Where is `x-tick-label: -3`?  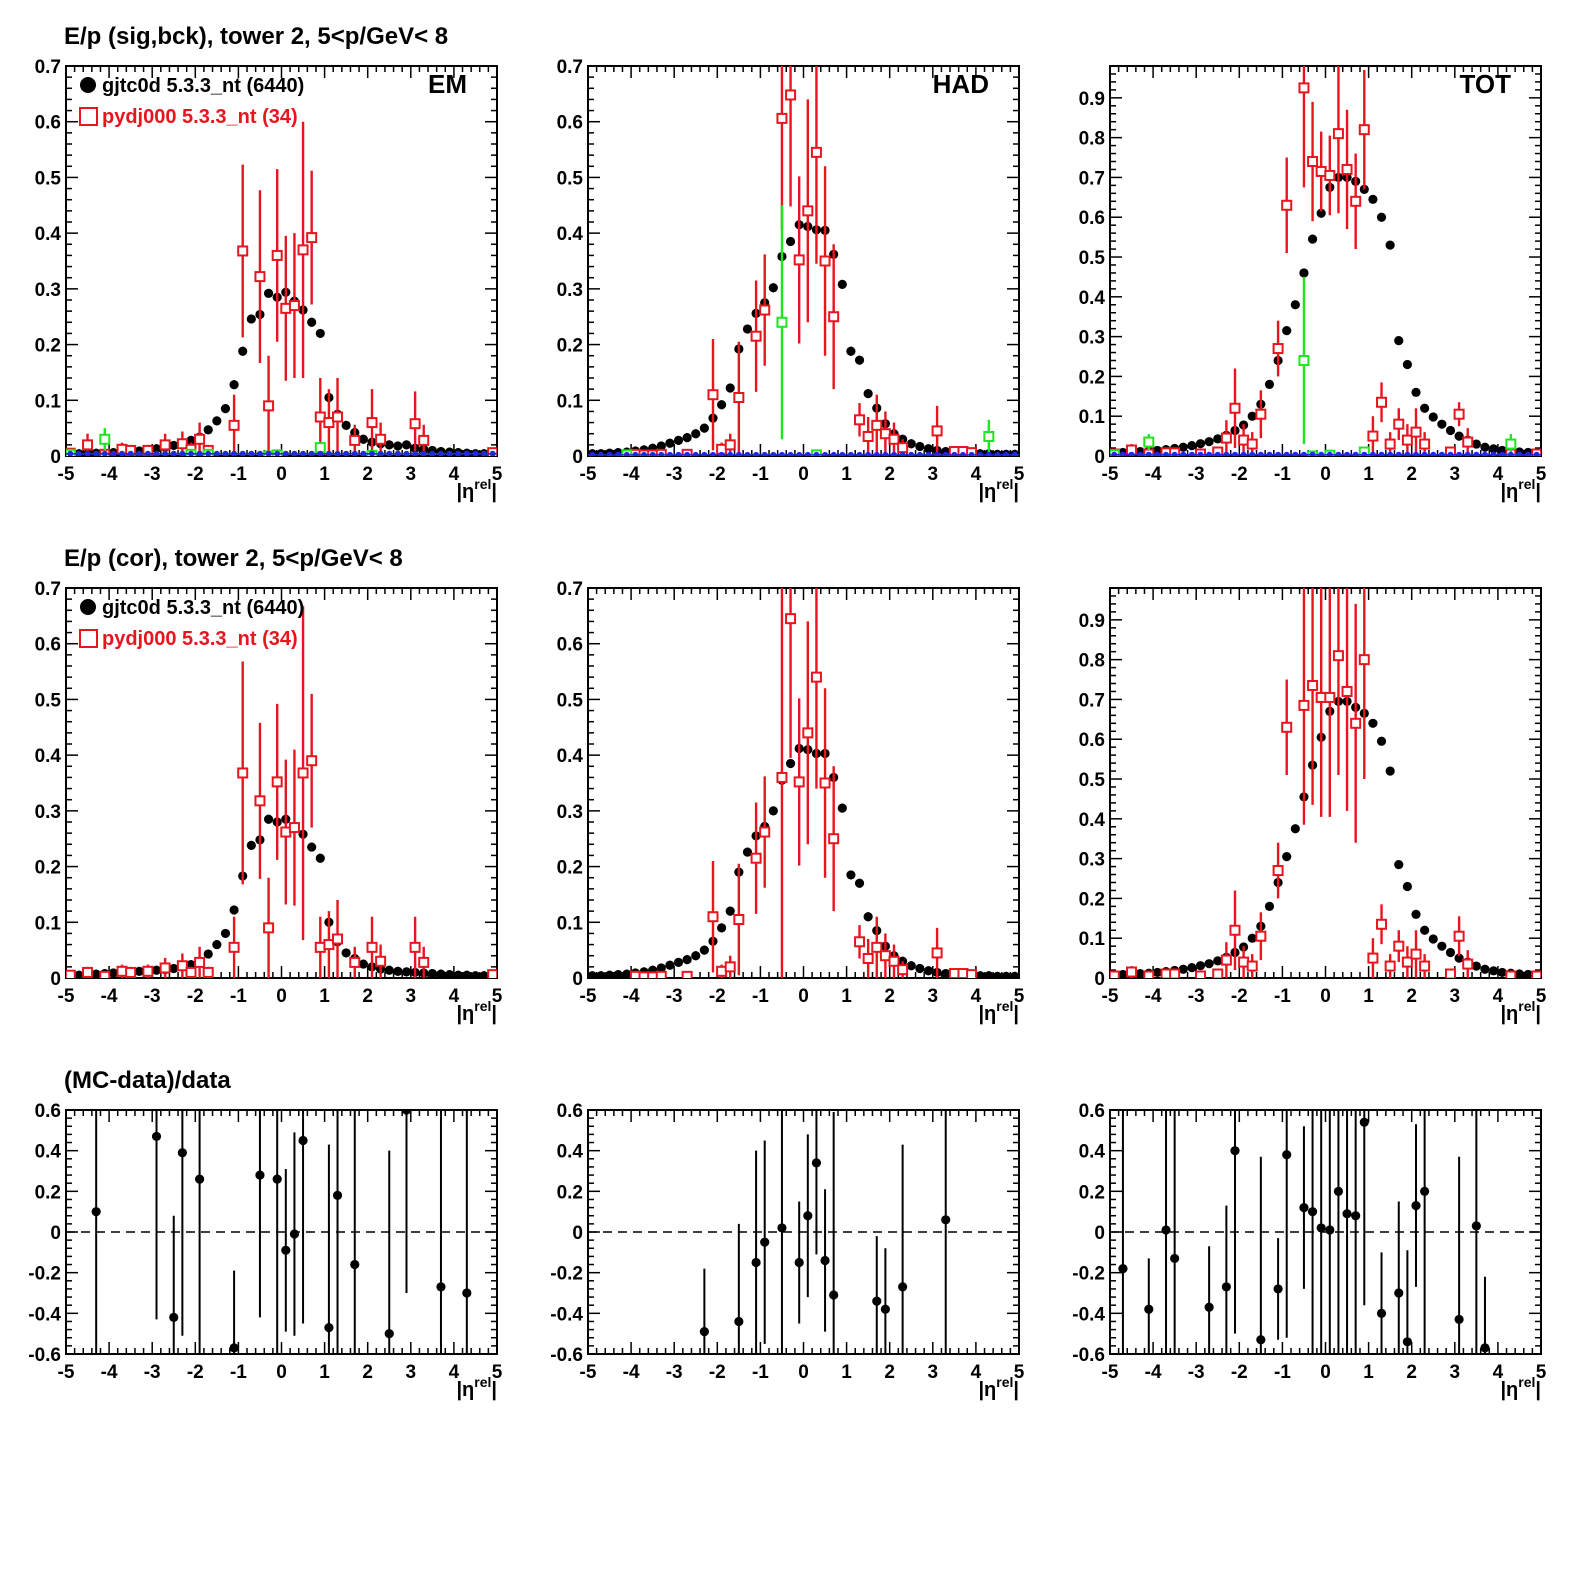
x-tick-label: -3 is located at coordinates (152, 474).